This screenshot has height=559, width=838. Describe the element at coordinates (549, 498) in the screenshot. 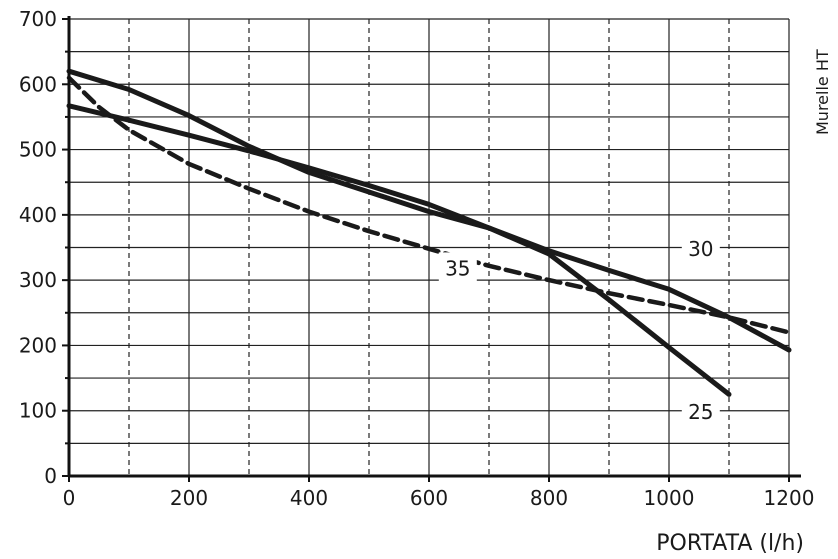

I see `x-tick-label-800: 800` at that location.